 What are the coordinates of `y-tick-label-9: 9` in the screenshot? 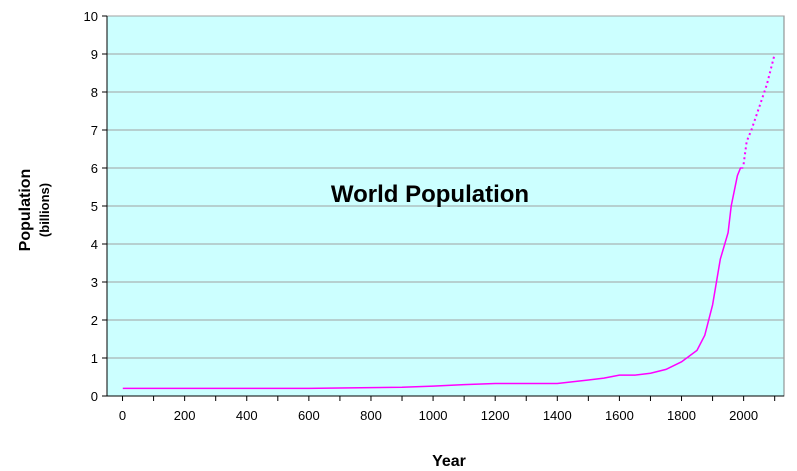 It's located at (94, 54).